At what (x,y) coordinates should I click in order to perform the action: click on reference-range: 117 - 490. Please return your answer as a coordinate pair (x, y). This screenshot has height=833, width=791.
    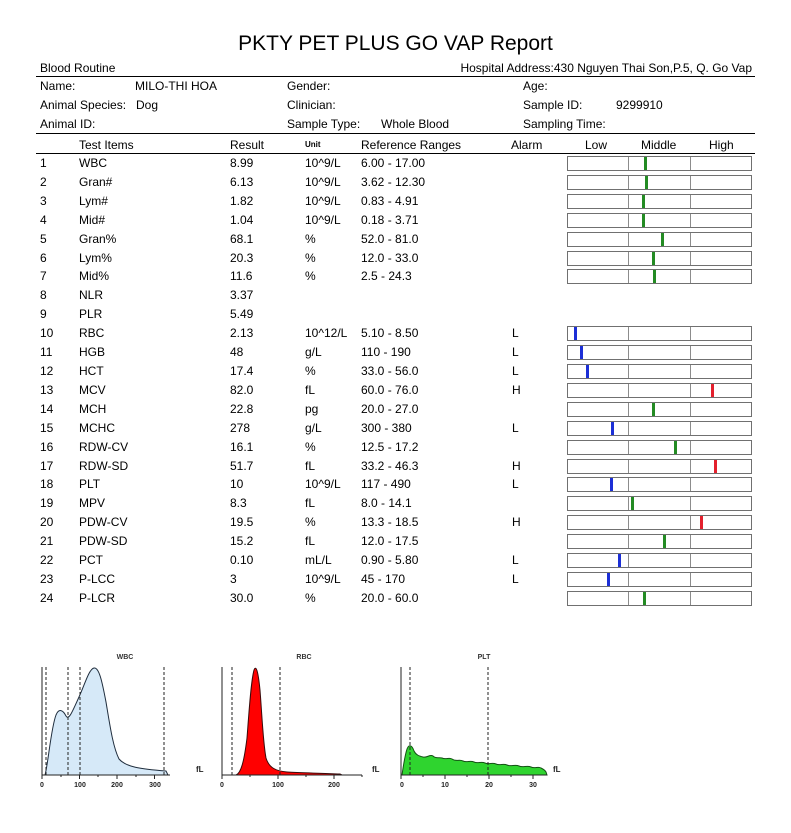
    Looking at the image, I should click on (386, 484).